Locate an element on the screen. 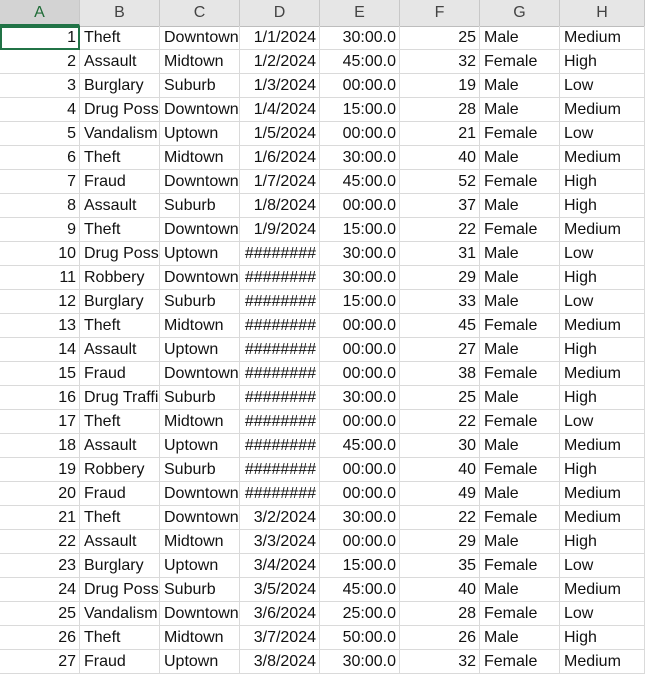 This screenshot has width=645, height=680. cell-h3: Low is located at coordinates (602, 86).